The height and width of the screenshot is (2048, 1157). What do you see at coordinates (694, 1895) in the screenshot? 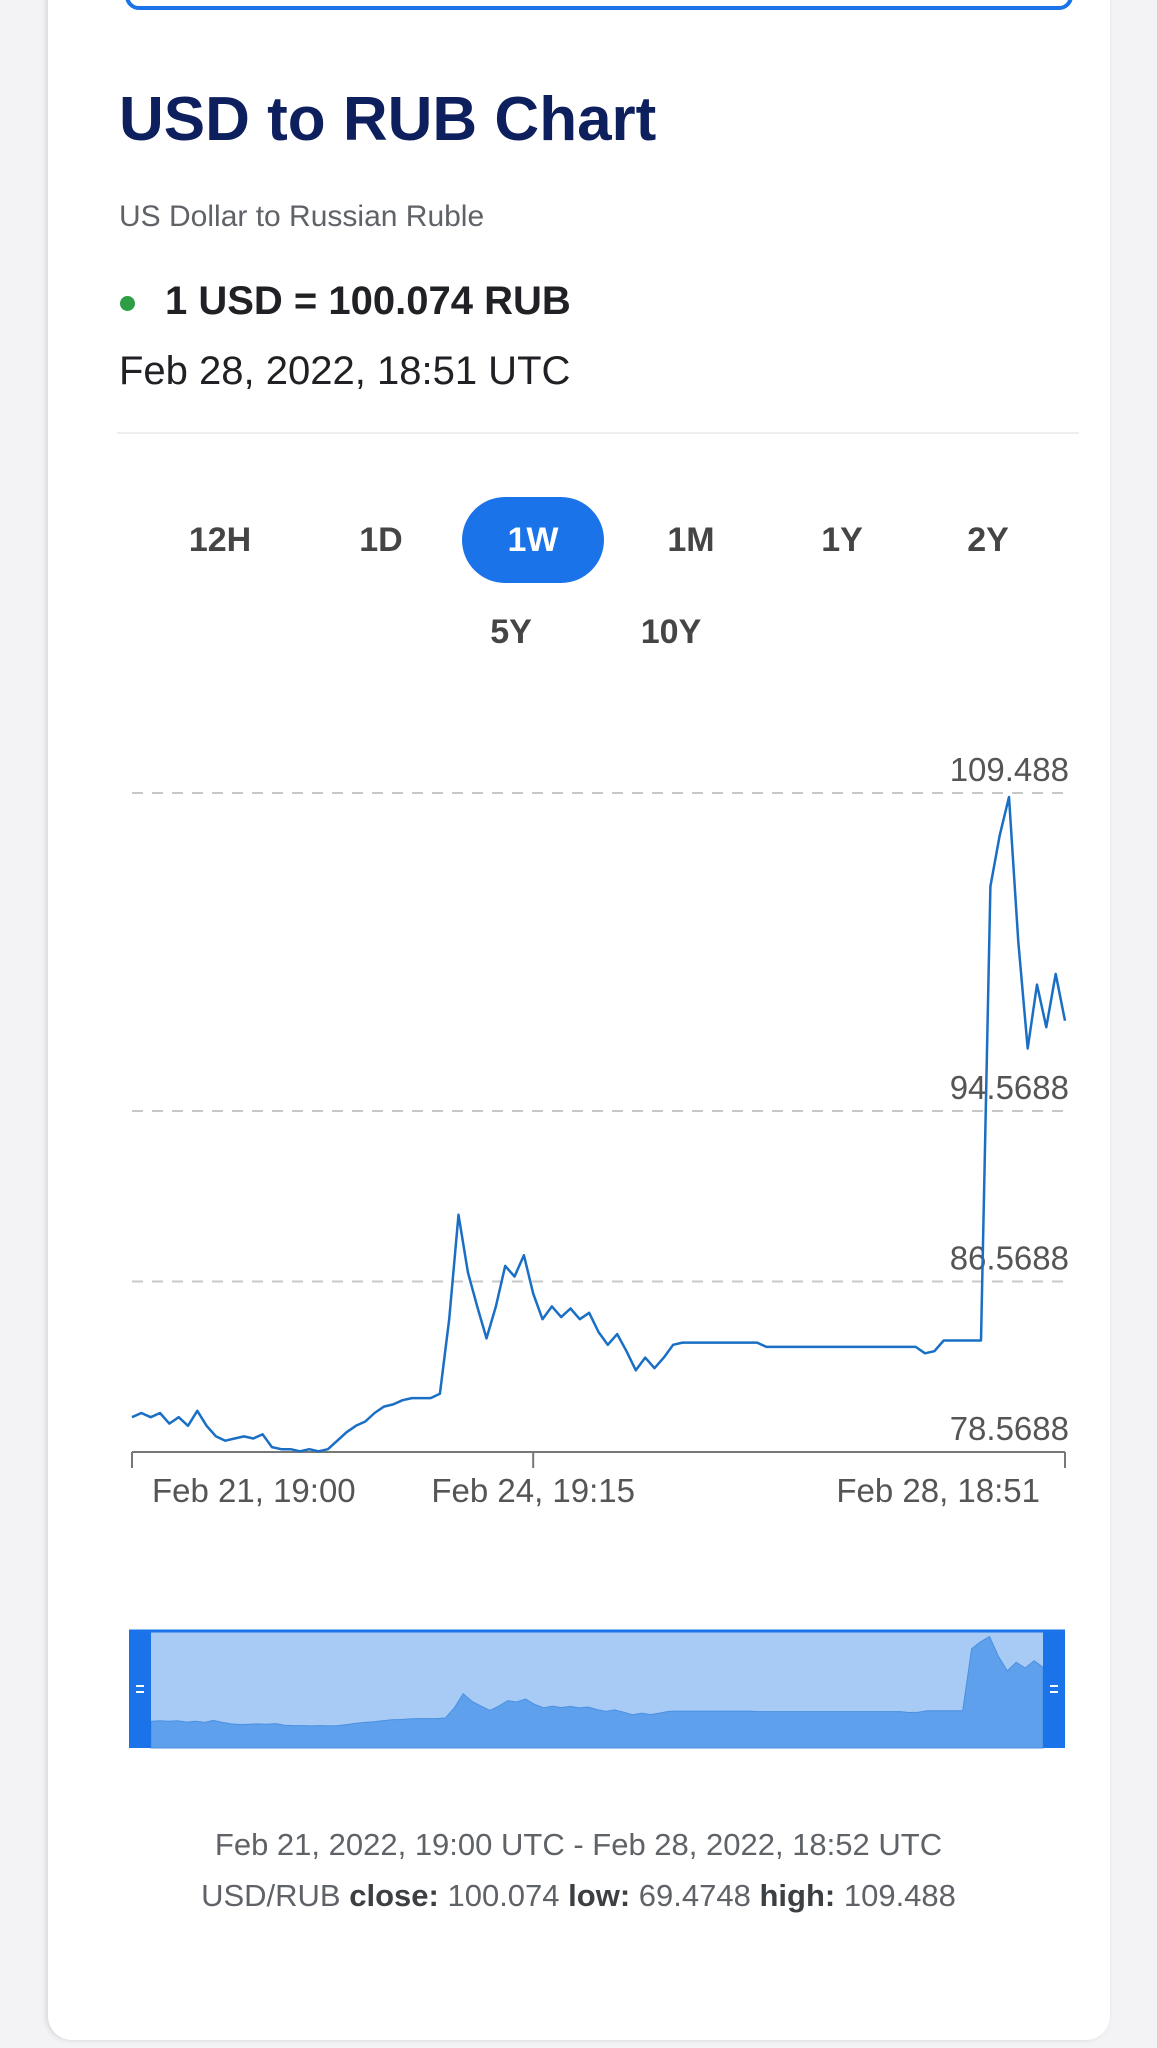
I see `low: 69.4748` at bounding box center [694, 1895].